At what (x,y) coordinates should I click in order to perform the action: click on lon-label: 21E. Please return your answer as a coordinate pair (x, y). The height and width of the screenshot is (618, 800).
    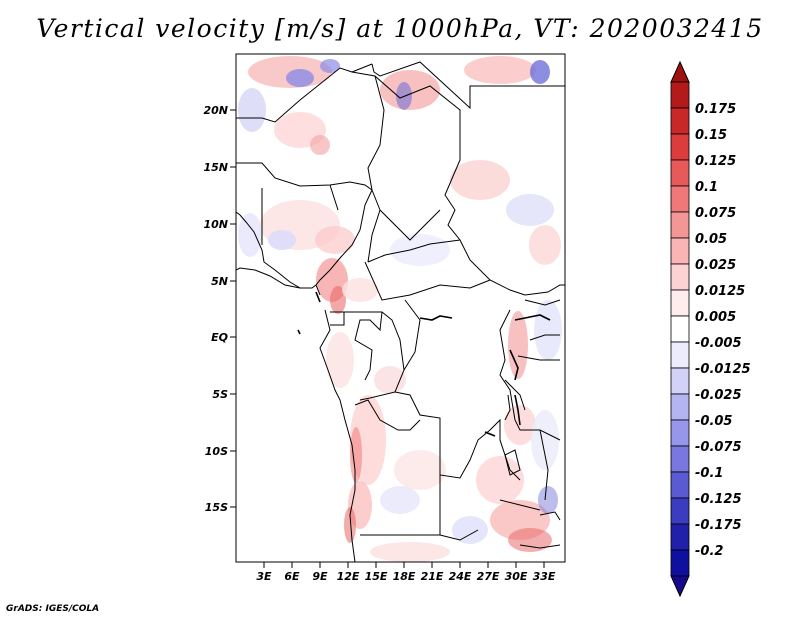
    Looking at the image, I should click on (432, 576).